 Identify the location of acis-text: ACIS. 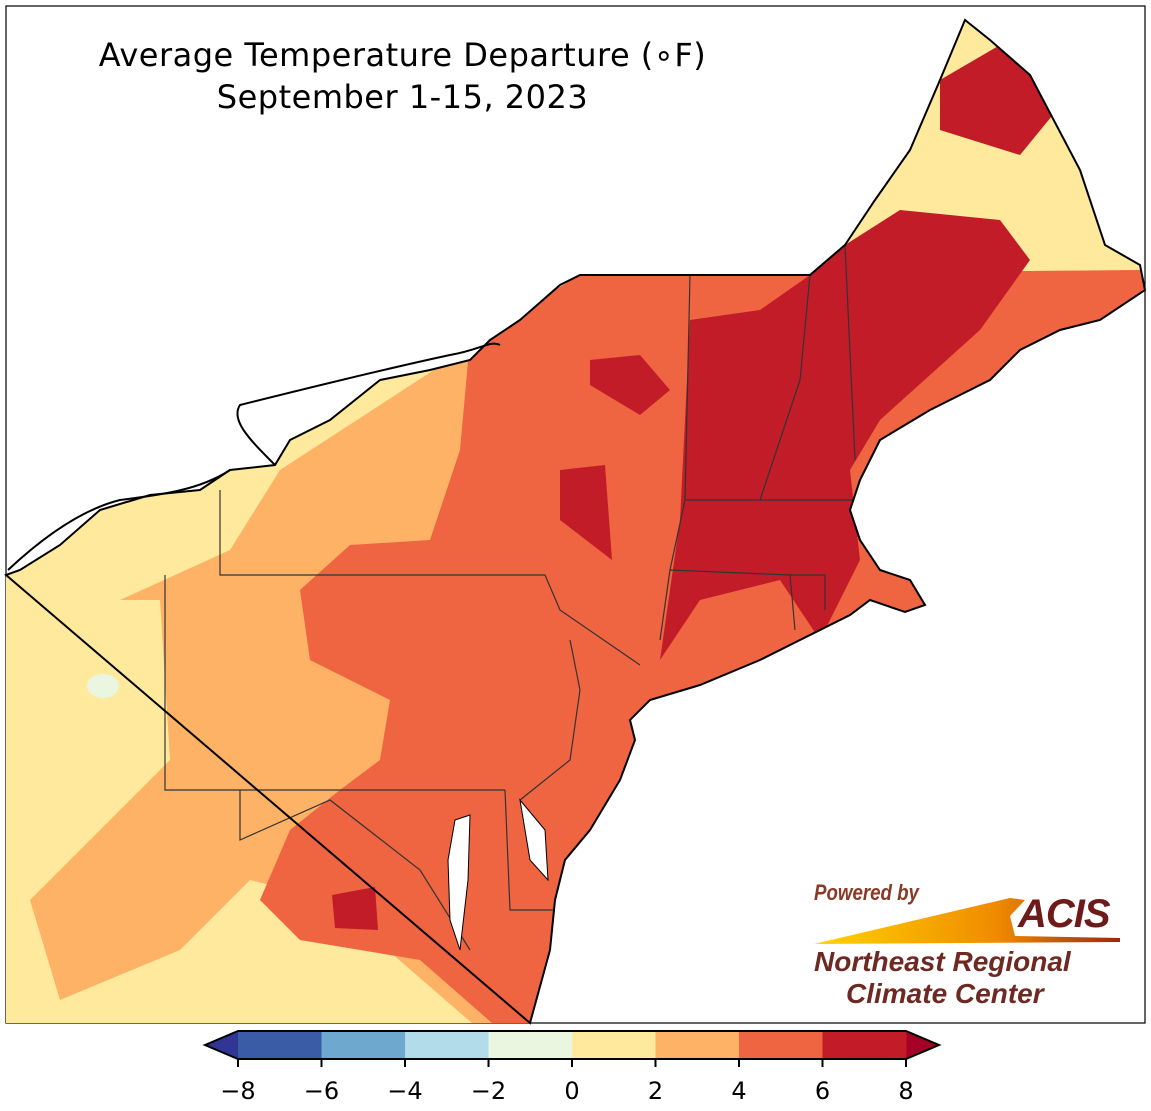
(1064, 914).